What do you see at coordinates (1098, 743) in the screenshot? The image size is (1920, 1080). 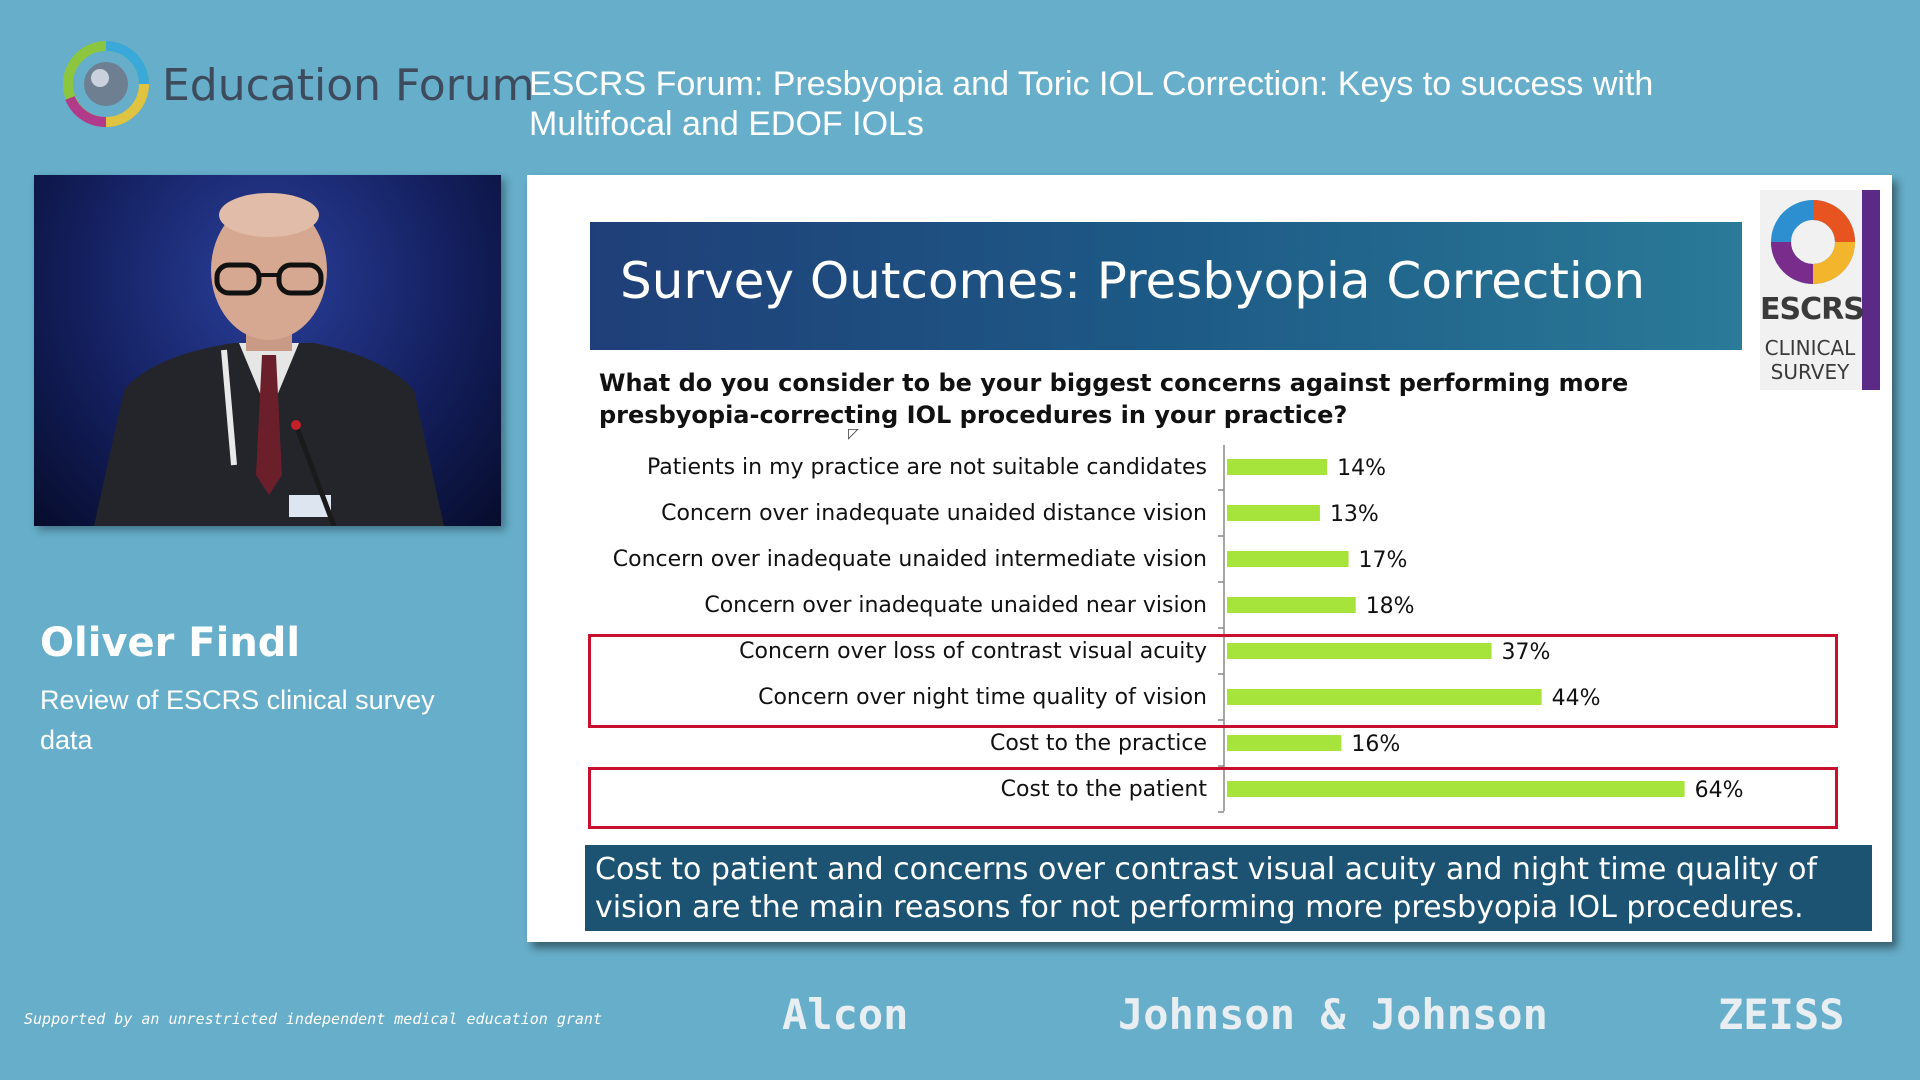 I see `chart-category-label: Cost to the practice` at bounding box center [1098, 743].